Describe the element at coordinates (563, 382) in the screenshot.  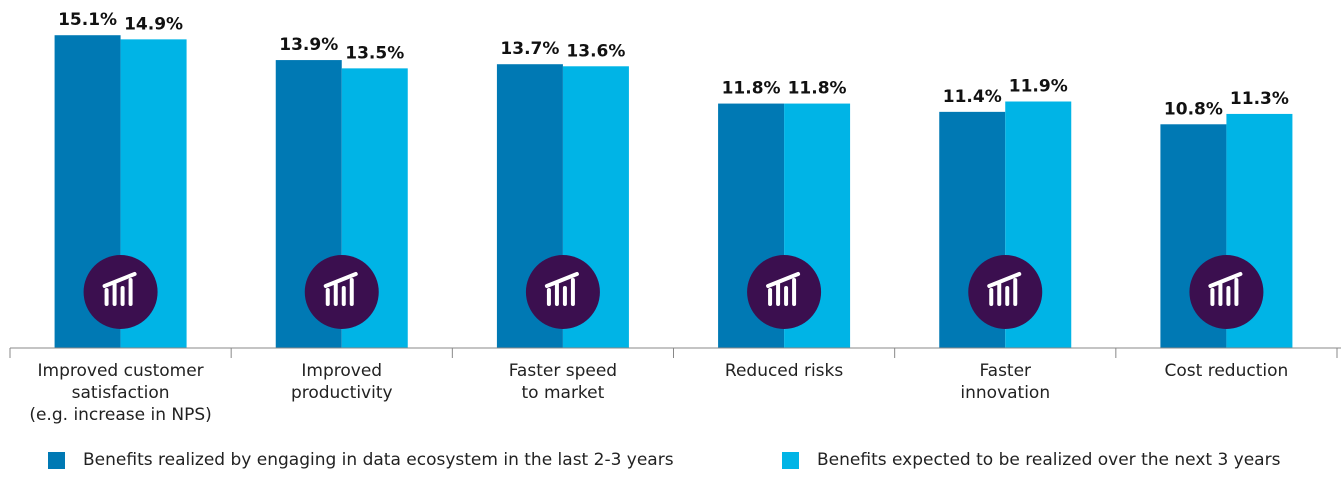
I see `x-tick-label: Faster speed to market` at that location.